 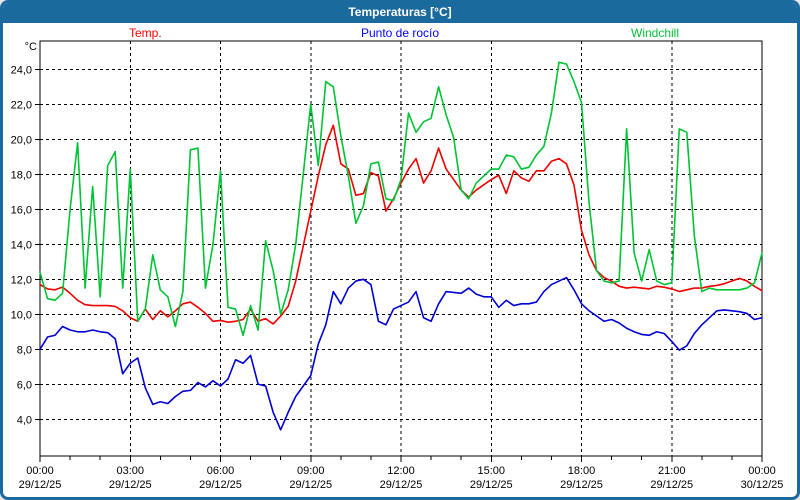 I want to click on y-tick-label: 24,0, so click(x=21, y=70).